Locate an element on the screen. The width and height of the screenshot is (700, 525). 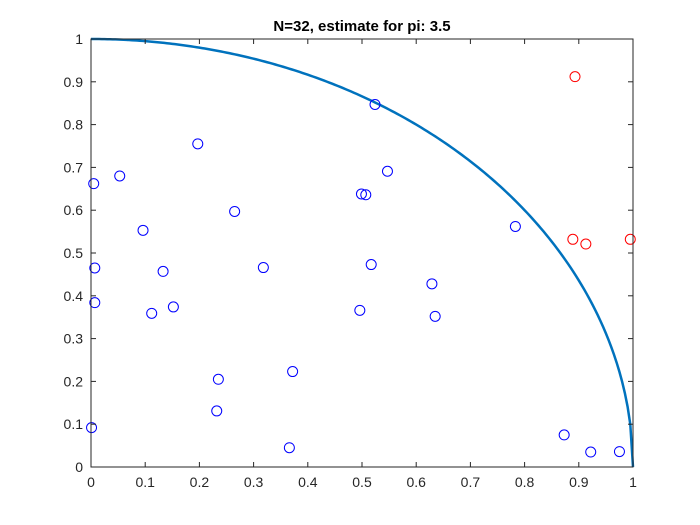
y-tick-label: 0.4 is located at coordinates (74, 296).